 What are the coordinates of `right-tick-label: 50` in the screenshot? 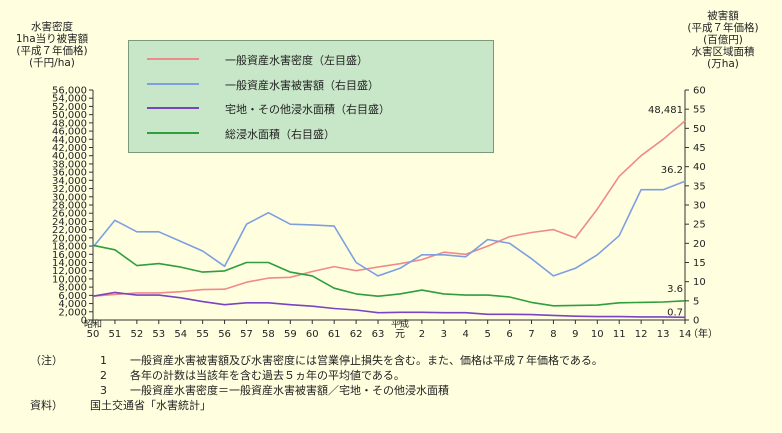 It's located at (699, 129).